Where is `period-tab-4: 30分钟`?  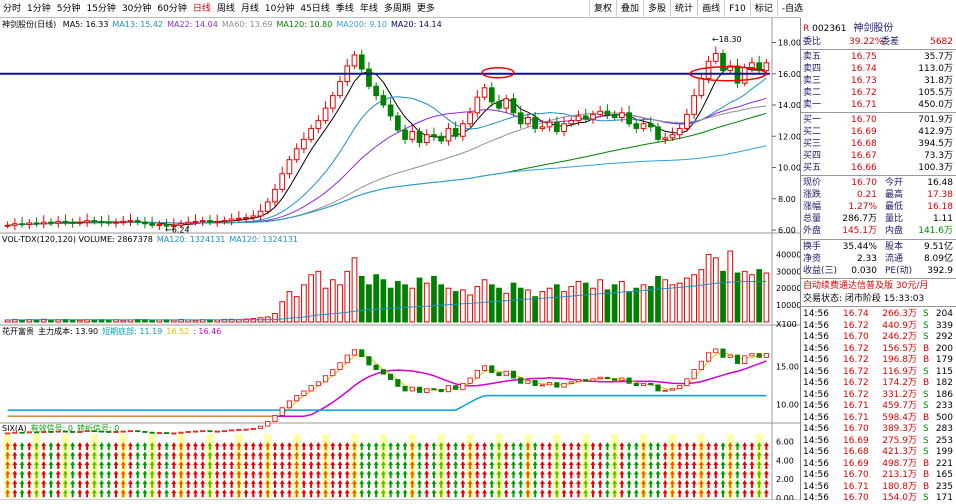 period-tab-4: 30分钟 is located at coordinates (136, 8).